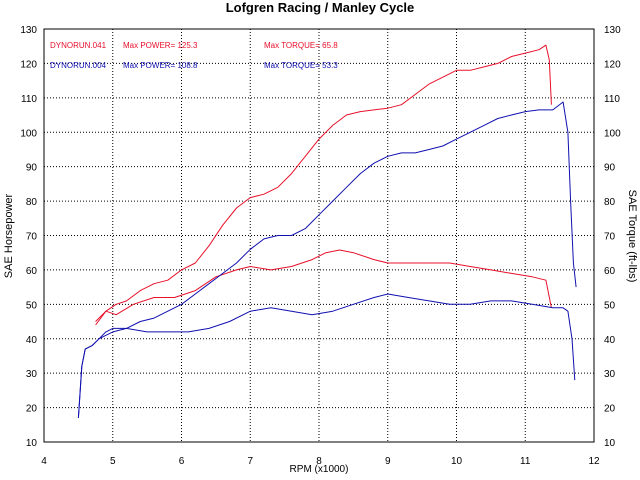 The height and width of the screenshot is (480, 640). Describe the element at coordinates (319, 461) in the screenshot. I see `x-tick-label: 8` at that location.